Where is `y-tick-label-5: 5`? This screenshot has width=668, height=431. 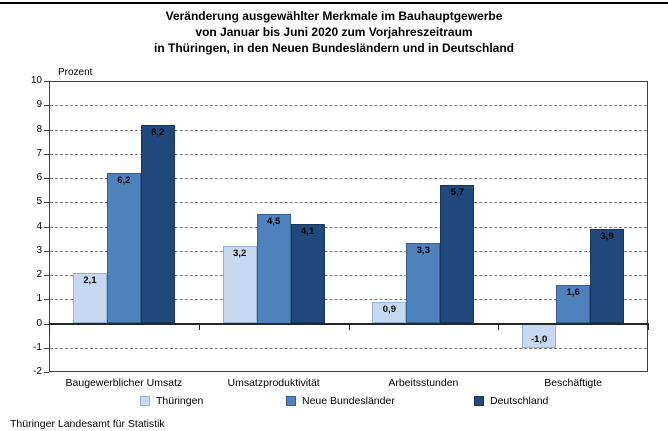
y-tick-label-5: 5 is located at coordinates (39, 202).